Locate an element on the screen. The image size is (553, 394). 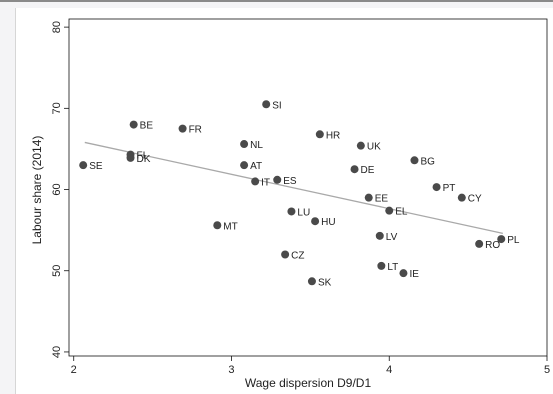
point-label-pl: PL is located at coordinates (513, 240).